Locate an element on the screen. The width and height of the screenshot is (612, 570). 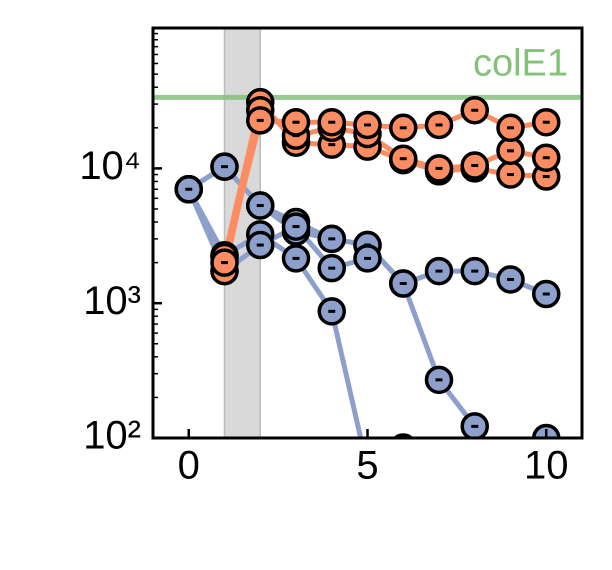
x-tick-label: 10 is located at coordinates (546, 466).